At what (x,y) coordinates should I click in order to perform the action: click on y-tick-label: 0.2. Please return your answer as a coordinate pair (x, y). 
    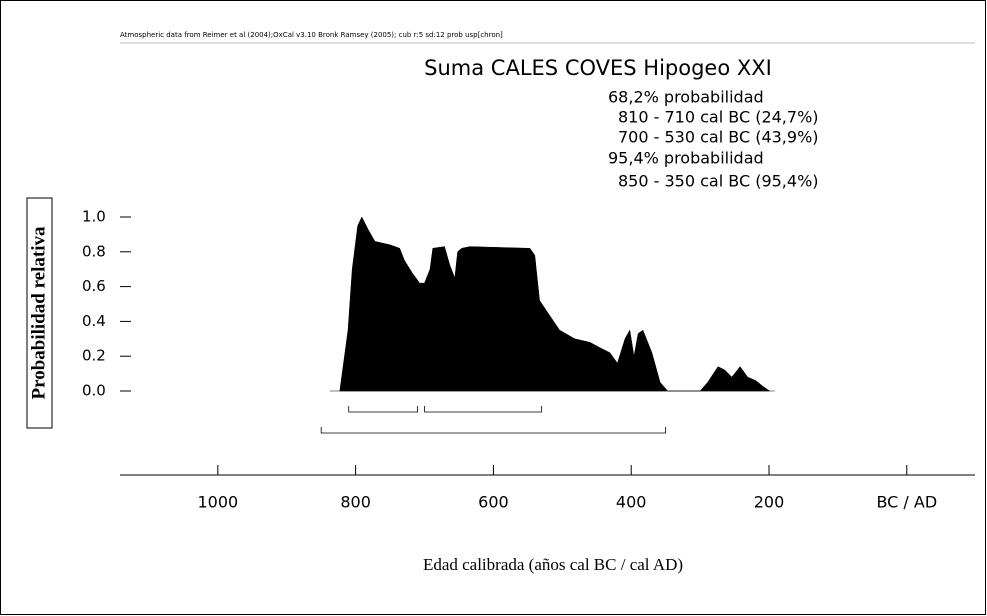
    Looking at the image, I should click on (94, 356).